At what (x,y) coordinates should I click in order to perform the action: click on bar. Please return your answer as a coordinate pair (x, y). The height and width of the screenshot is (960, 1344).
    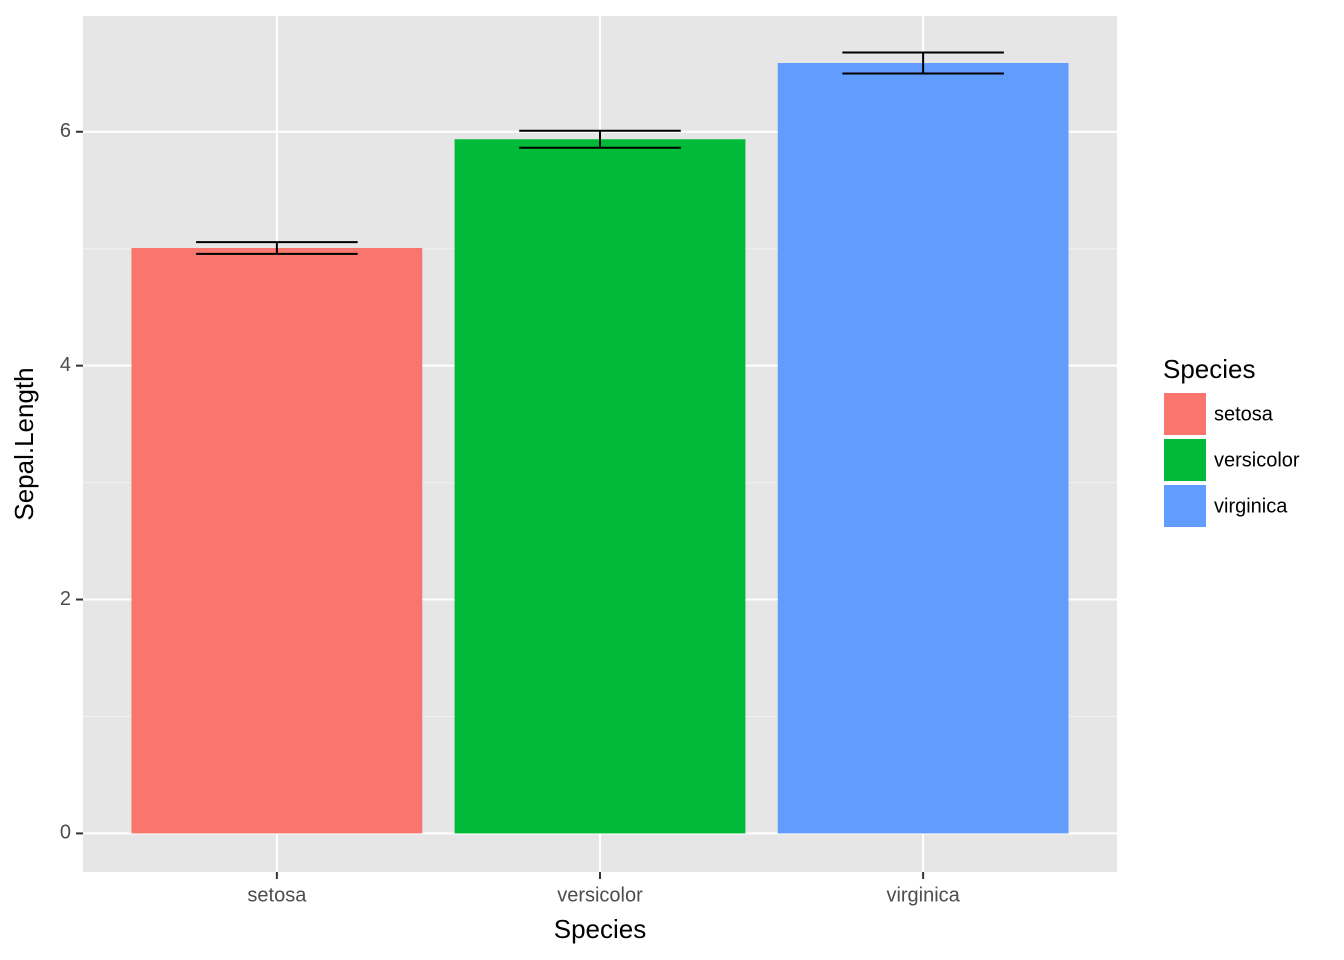
    Looking at the image, I should click on (277, 541).